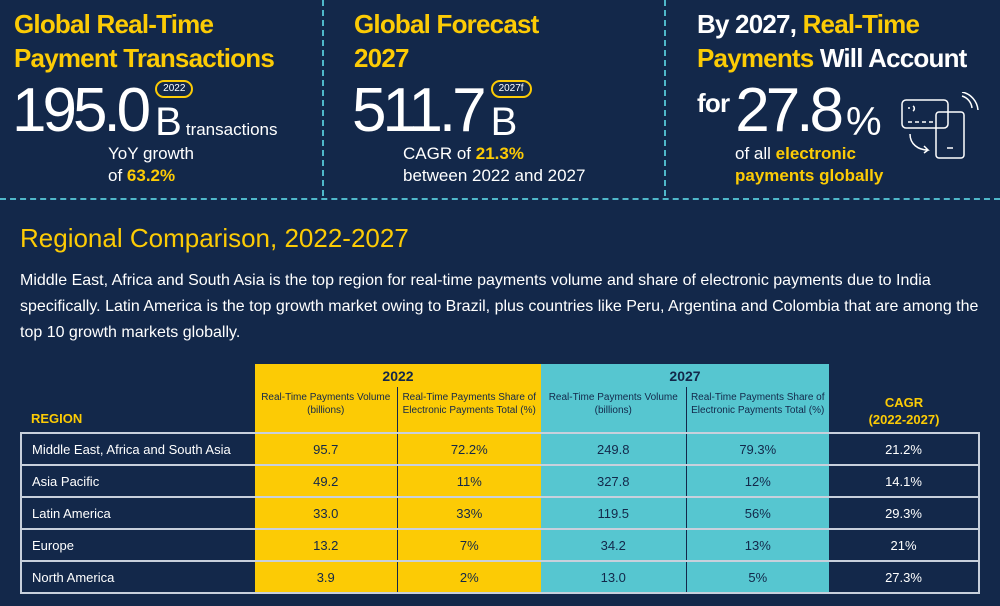 The width and height of the screenshot is (1000, 606). I want to click on cell-vol2027: 119.5, so click(613, 513).